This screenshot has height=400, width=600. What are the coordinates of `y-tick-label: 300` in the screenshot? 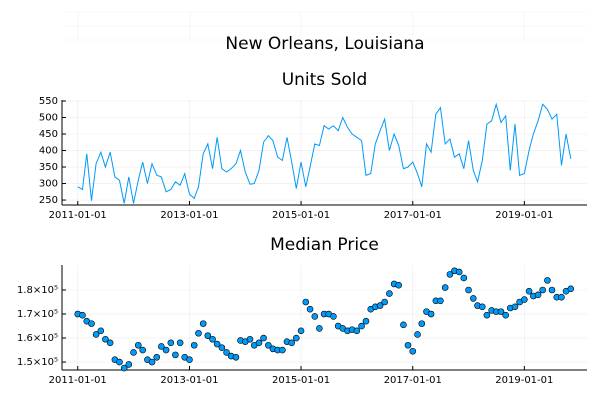 It's located at (48, 184).